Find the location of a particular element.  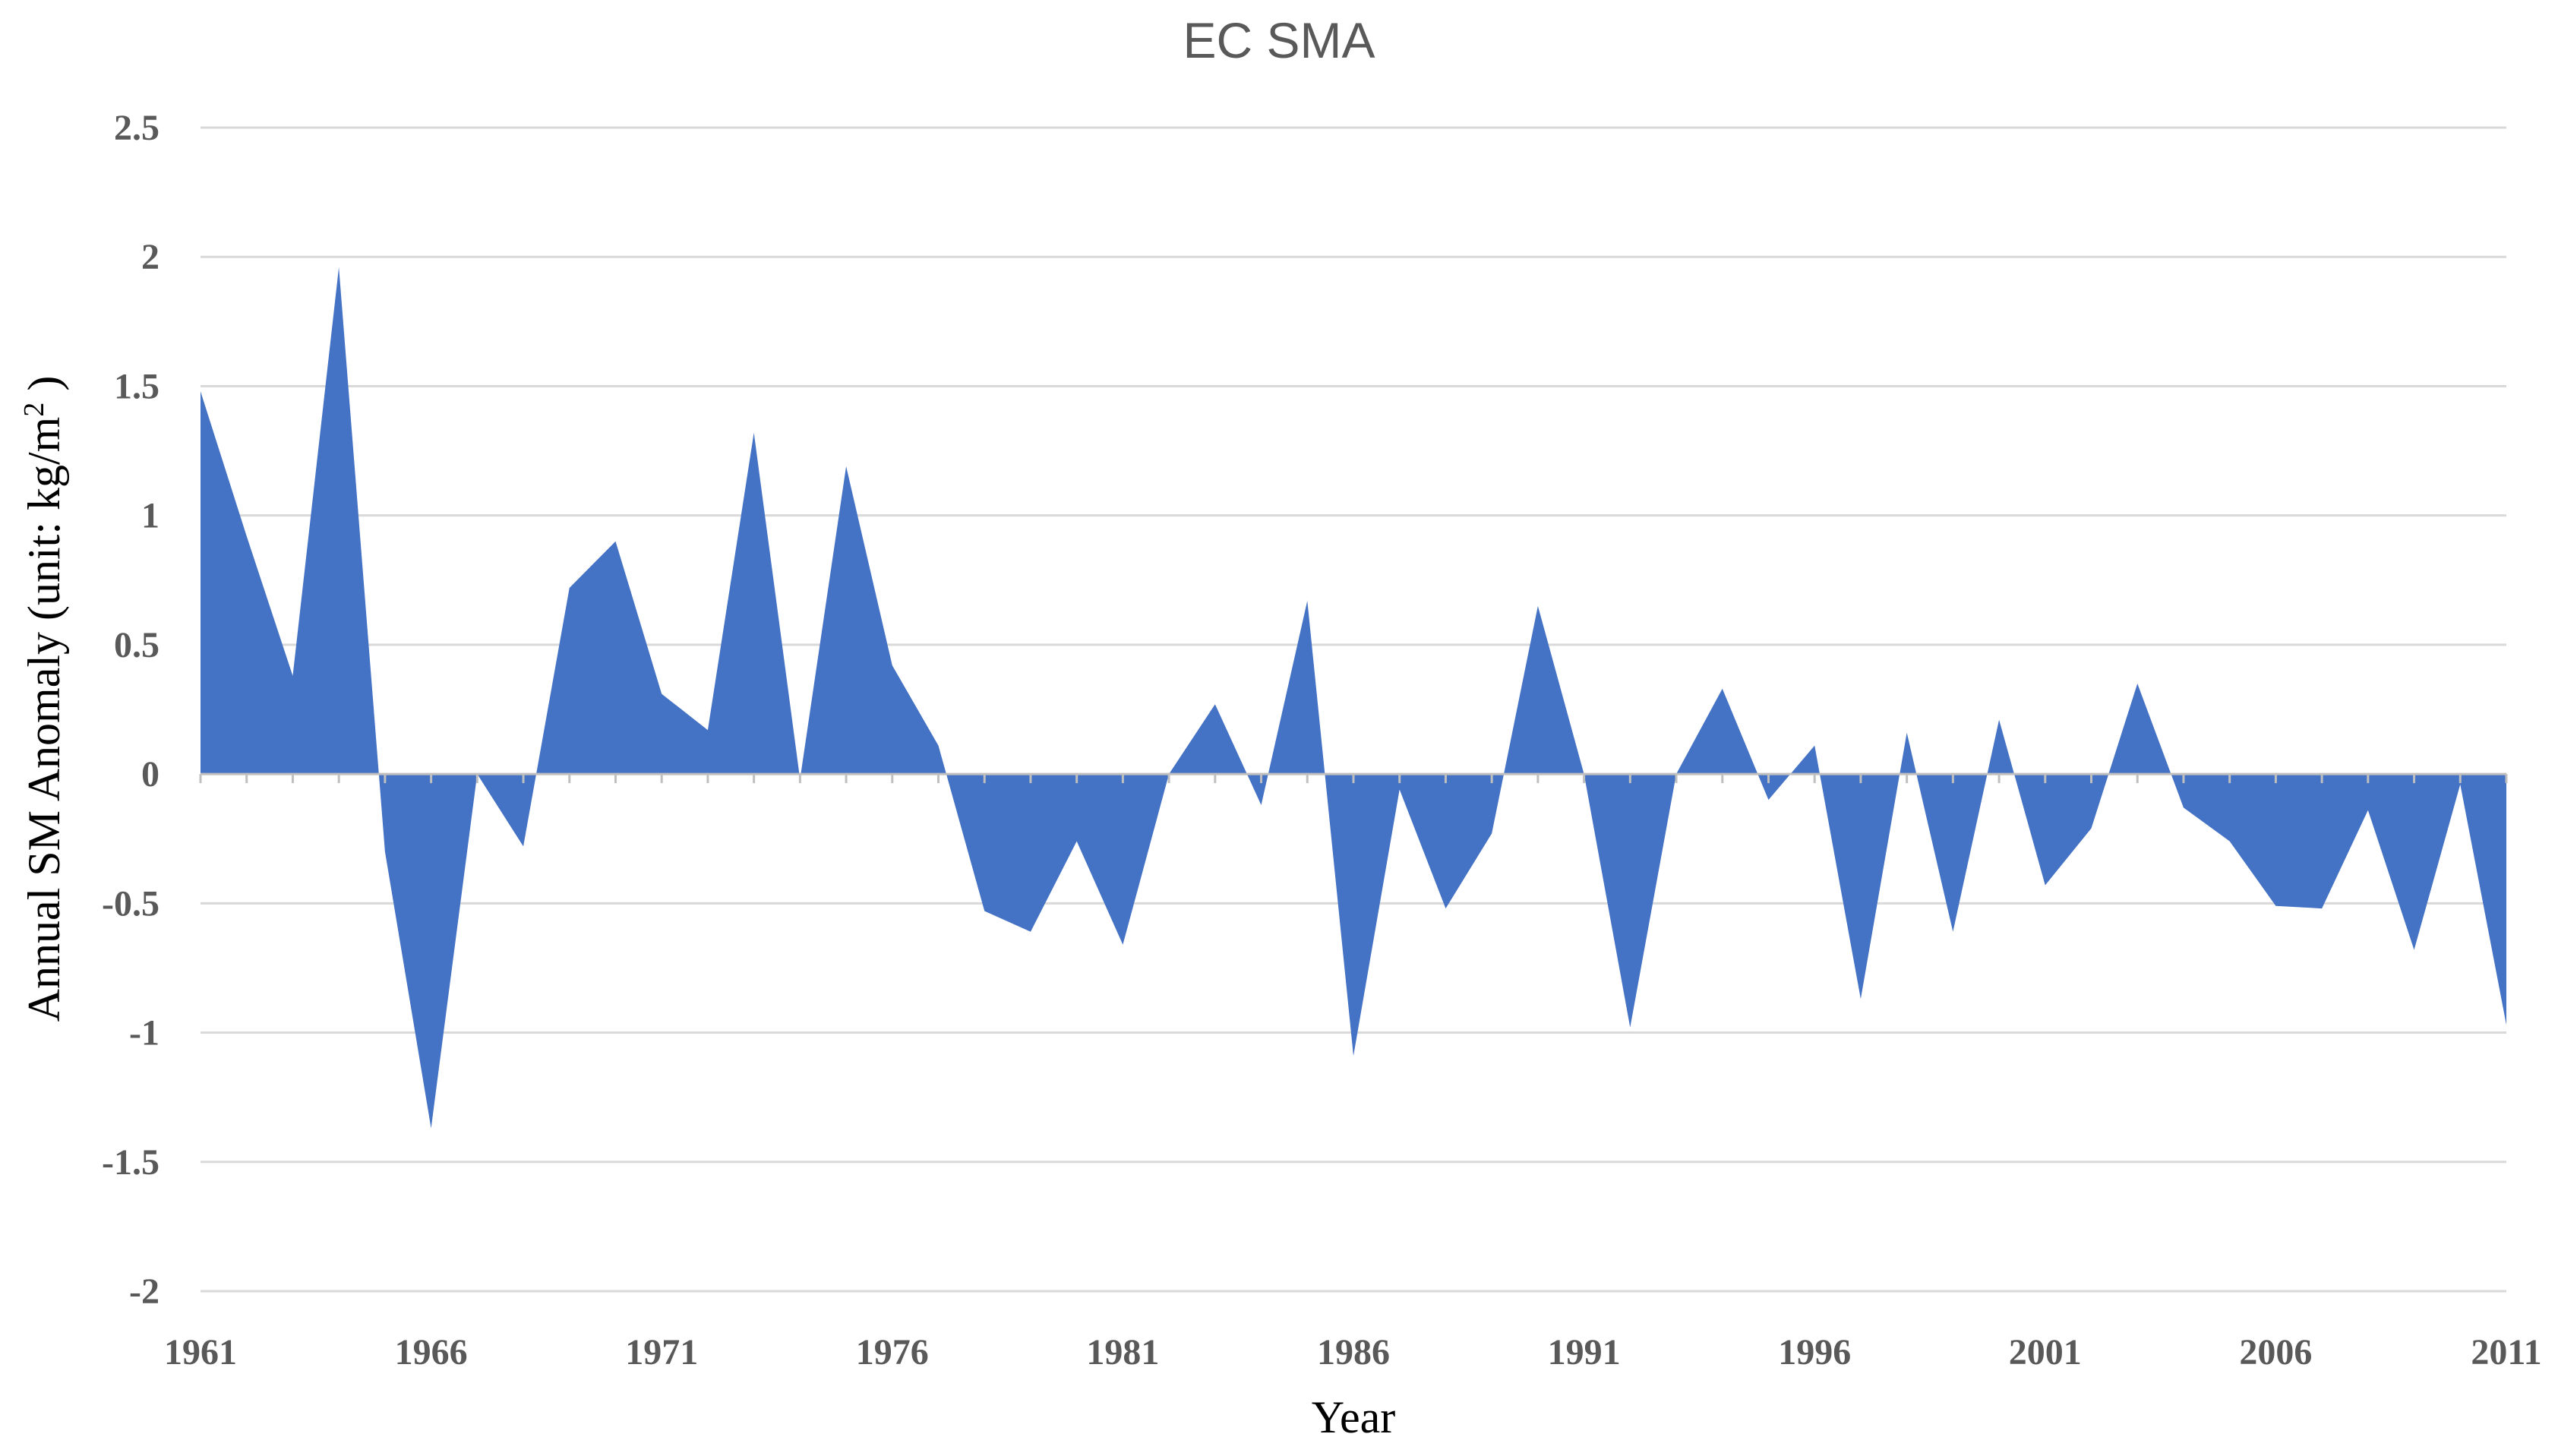

y-tick-label: -2 is located at coordinates (144, 1291).